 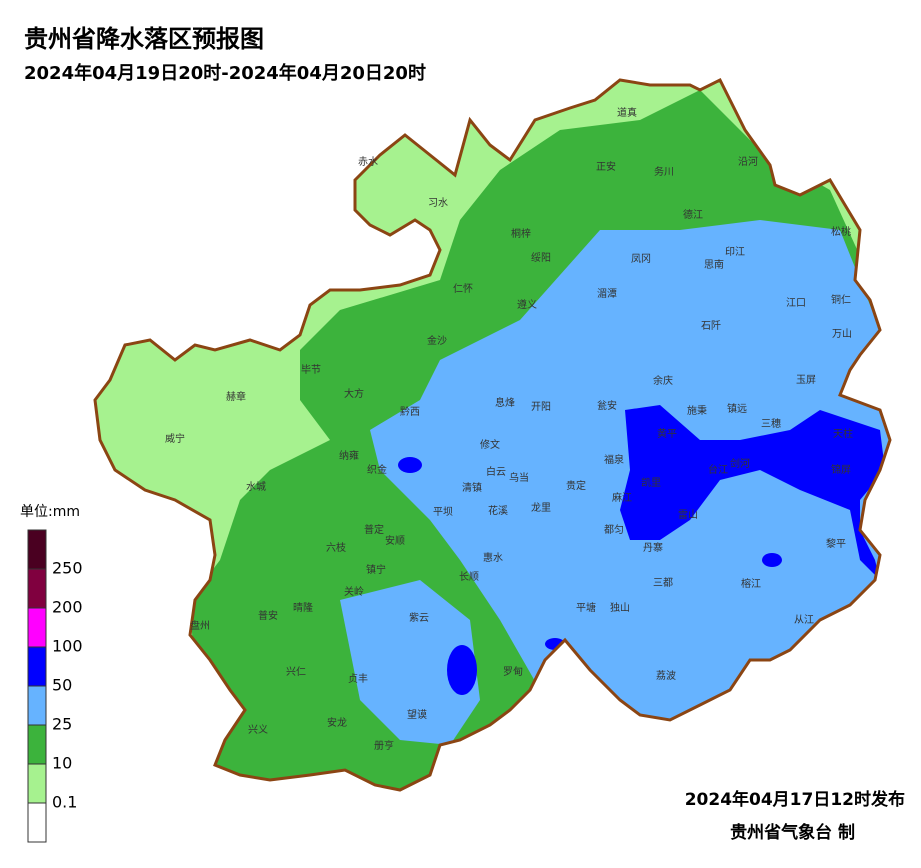 I want to click on area-light-blue, so click(x=410, y=662).